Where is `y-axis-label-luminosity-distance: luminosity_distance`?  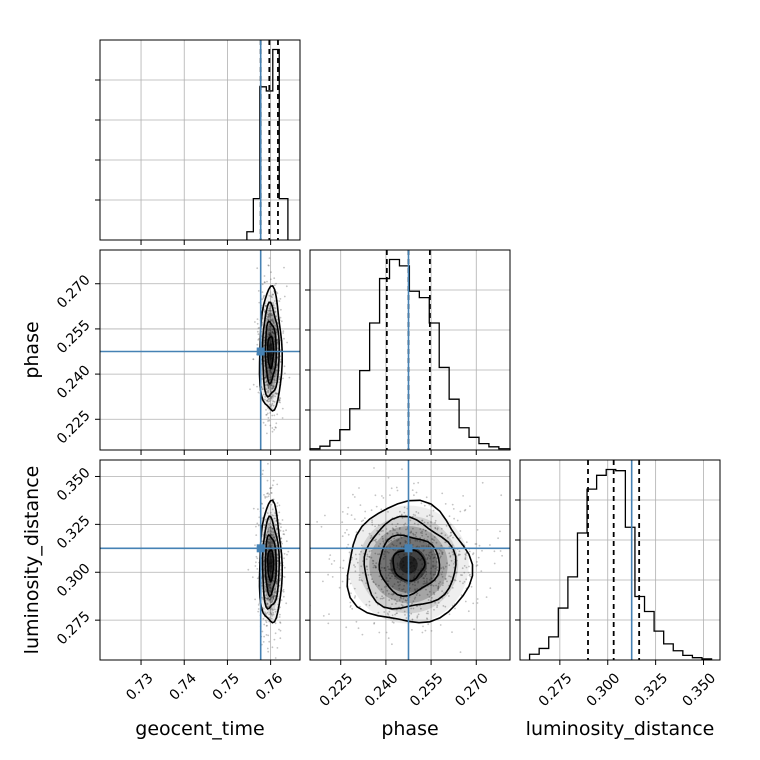 y-axis-label-luminosity-distance: luminosity_distance is located at coordinates (32, 560).